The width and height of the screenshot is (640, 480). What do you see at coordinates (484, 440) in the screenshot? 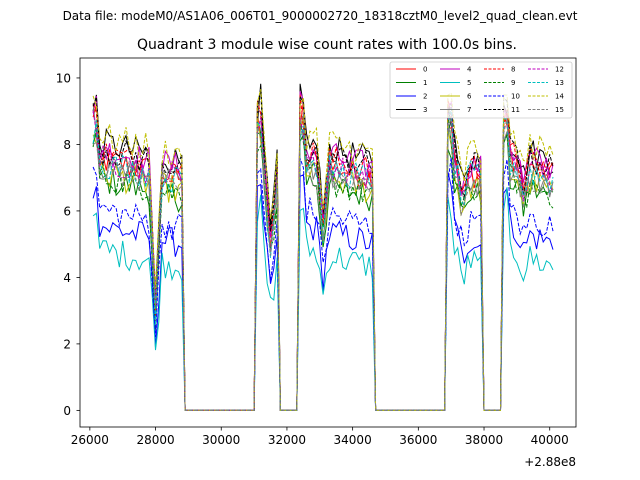
I see `x-tick-label: 38000` at bounding box center [484, 440].